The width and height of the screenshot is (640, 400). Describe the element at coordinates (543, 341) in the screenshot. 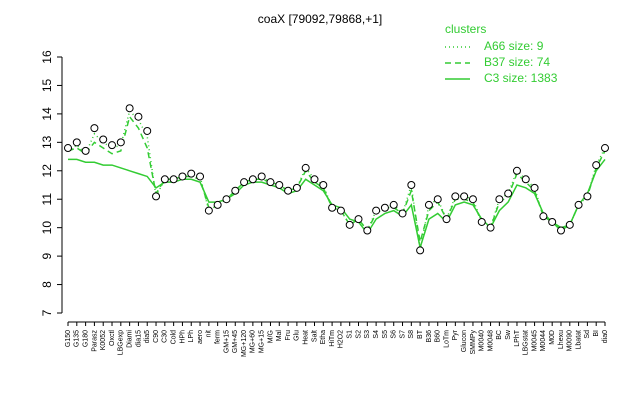

I see `x-tick-label: M0044` at that location.